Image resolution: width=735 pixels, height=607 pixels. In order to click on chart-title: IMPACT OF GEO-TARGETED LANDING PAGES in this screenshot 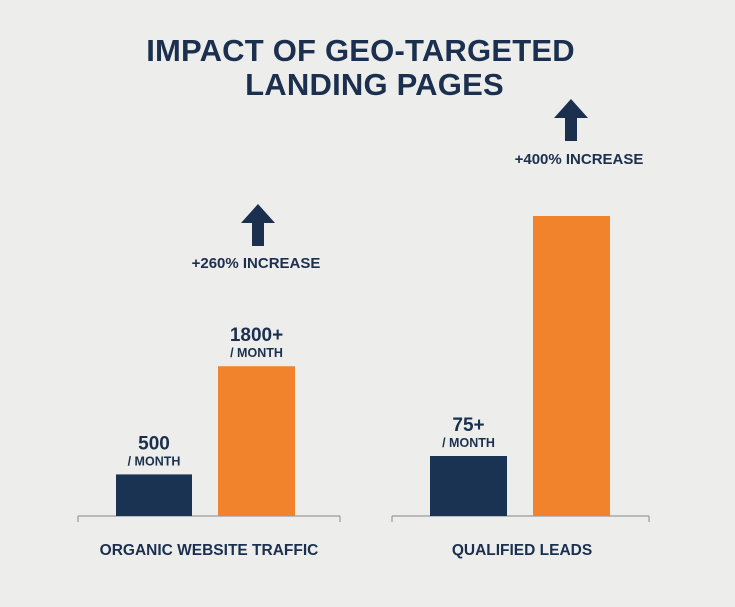, I will do `click(367, 68)`.